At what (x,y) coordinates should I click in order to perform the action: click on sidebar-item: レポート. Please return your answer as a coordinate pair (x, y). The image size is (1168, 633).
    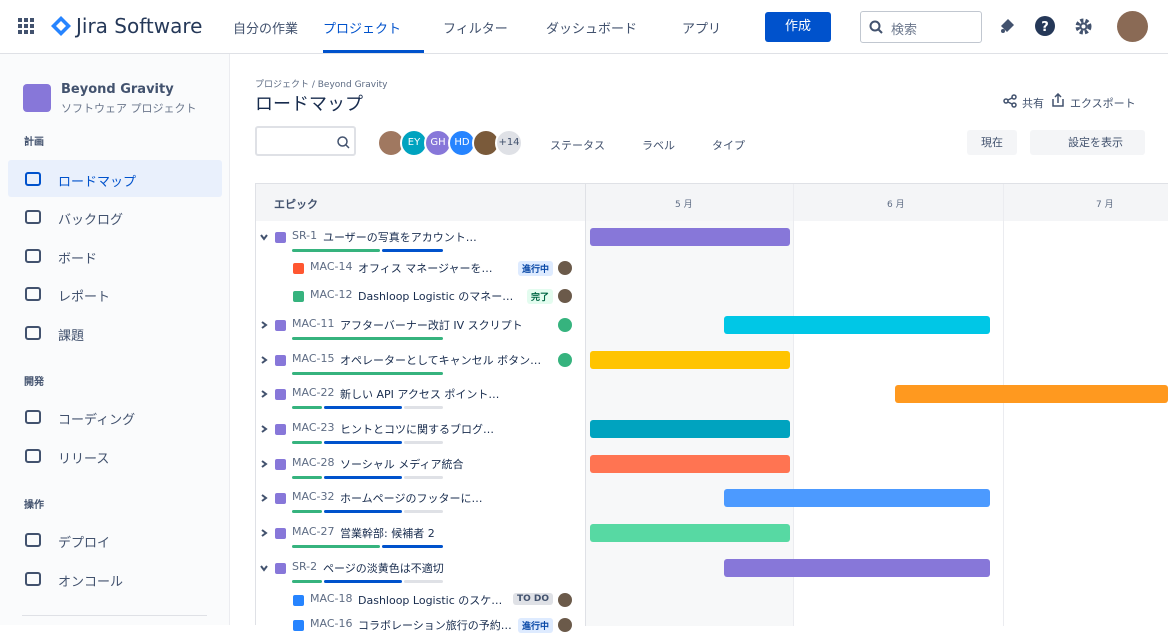
    Looking at the image, I should click on (84, 297).